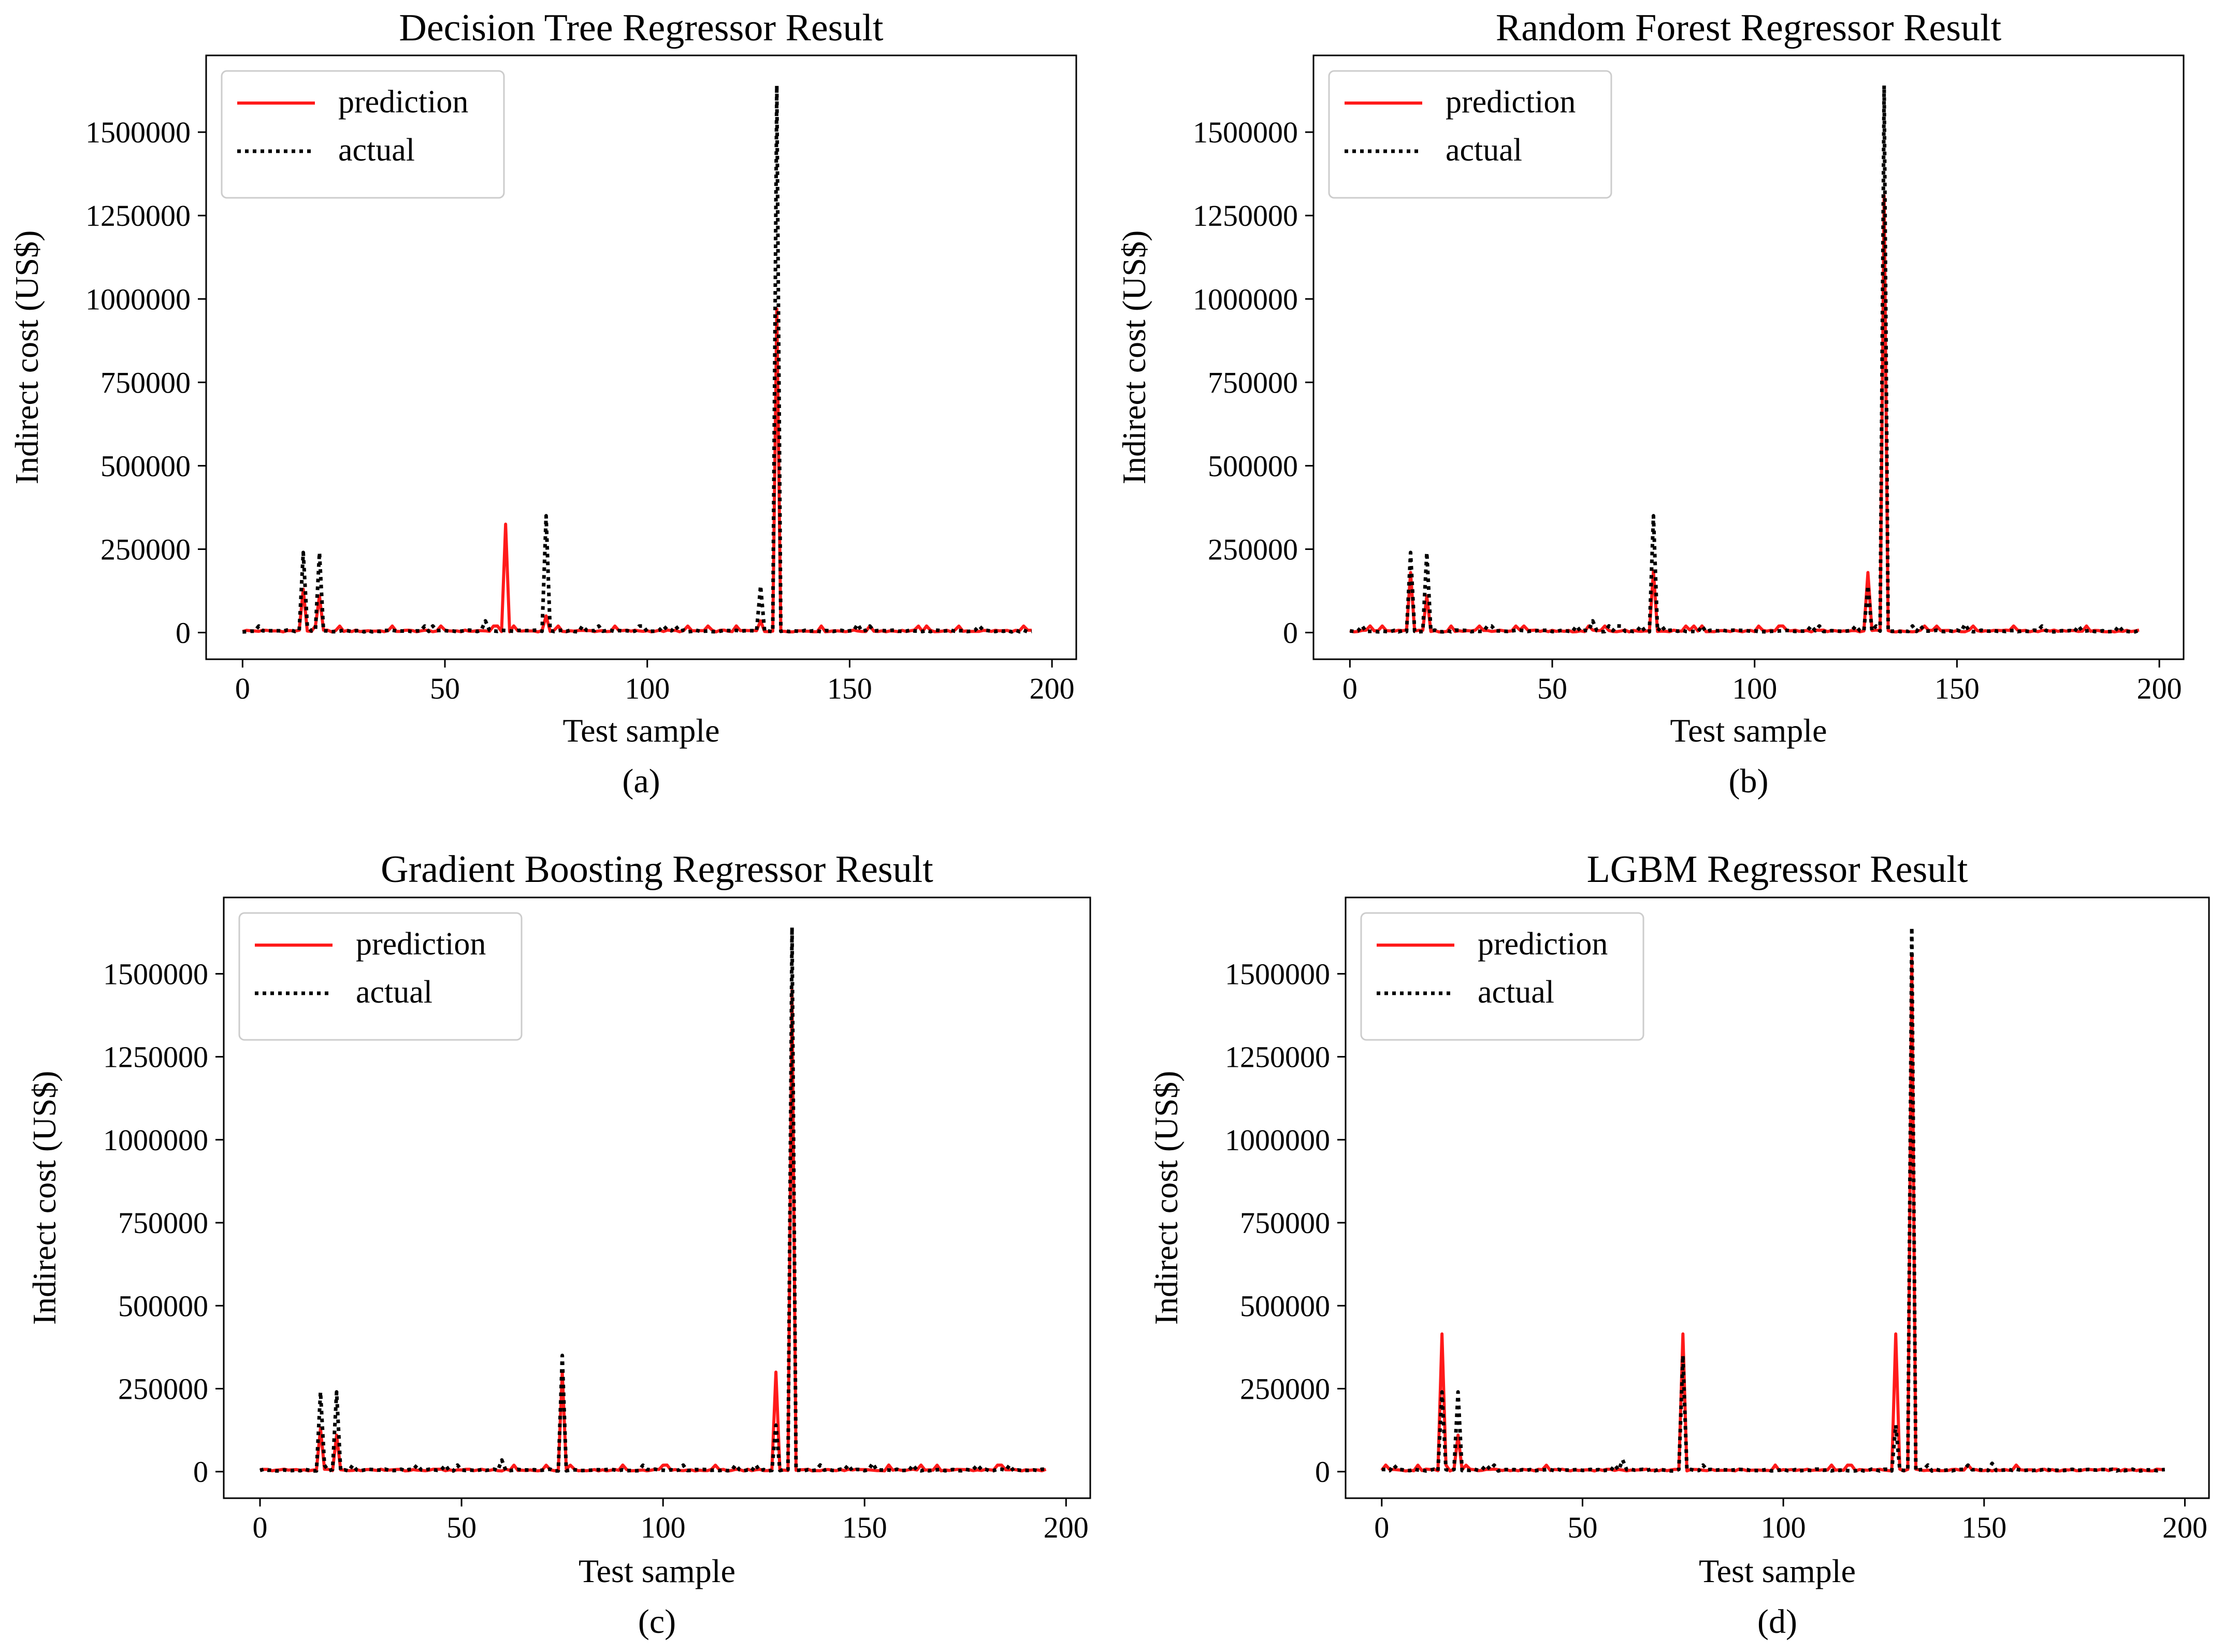 The height and width of the screenshot is (1652, 2224). I want to click on chart-title: Gradient Boosting Regressor Result, so click(657, 869).